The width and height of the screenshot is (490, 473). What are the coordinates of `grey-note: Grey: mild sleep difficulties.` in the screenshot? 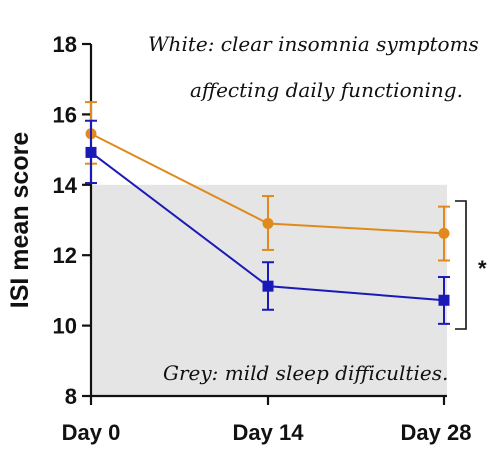 It's located at (305, 373).